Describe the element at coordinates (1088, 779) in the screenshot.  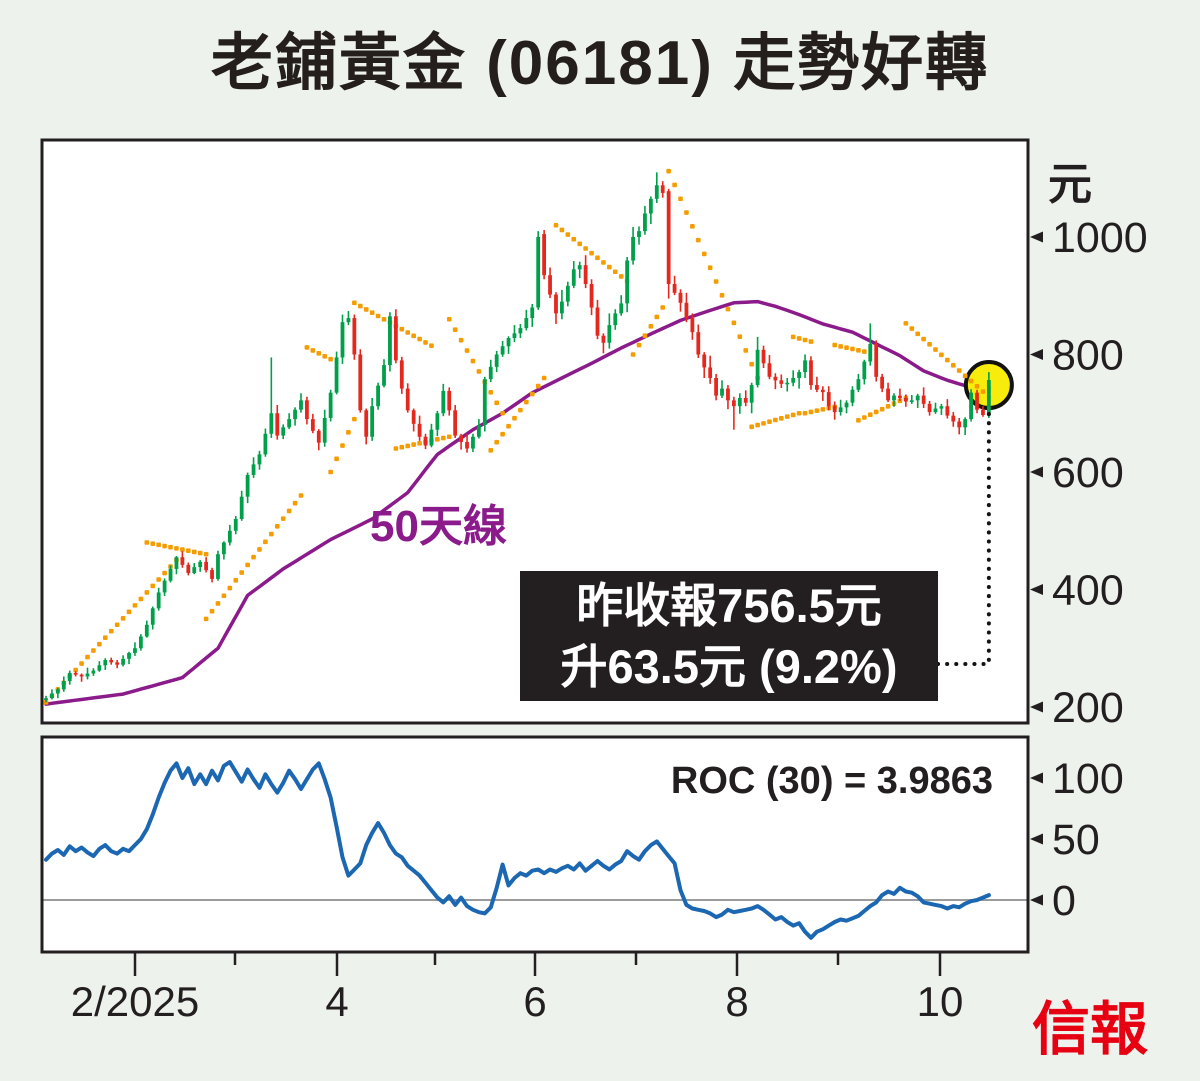
I see `roc-tick-label: 100` at that location.